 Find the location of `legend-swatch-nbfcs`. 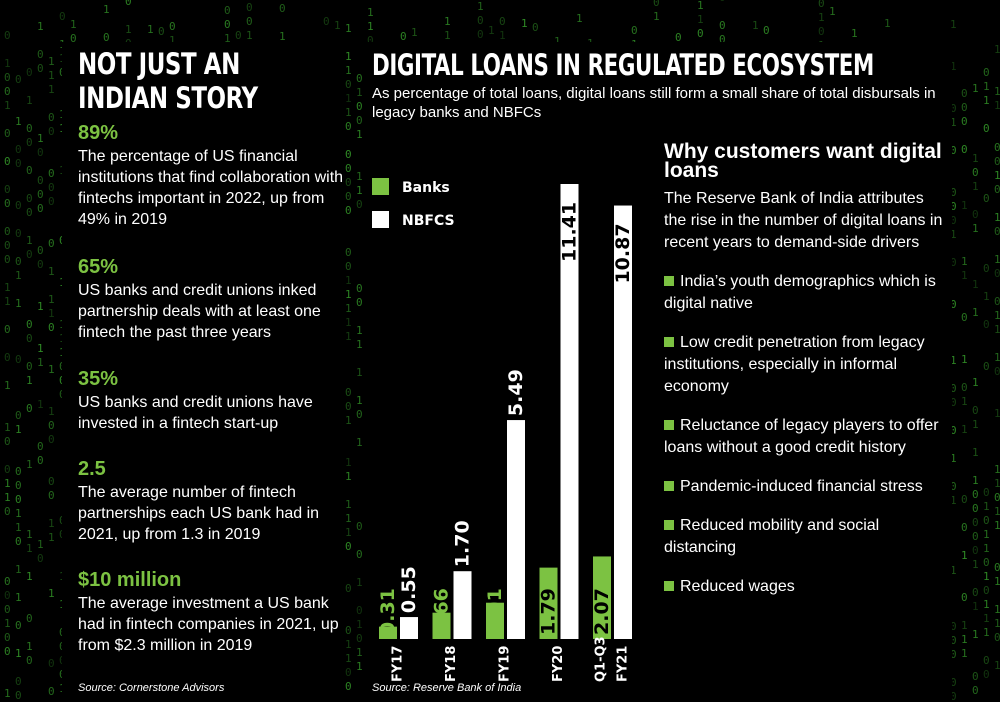

legend-swatch-nbfcs is located at coordinates (380, 219).